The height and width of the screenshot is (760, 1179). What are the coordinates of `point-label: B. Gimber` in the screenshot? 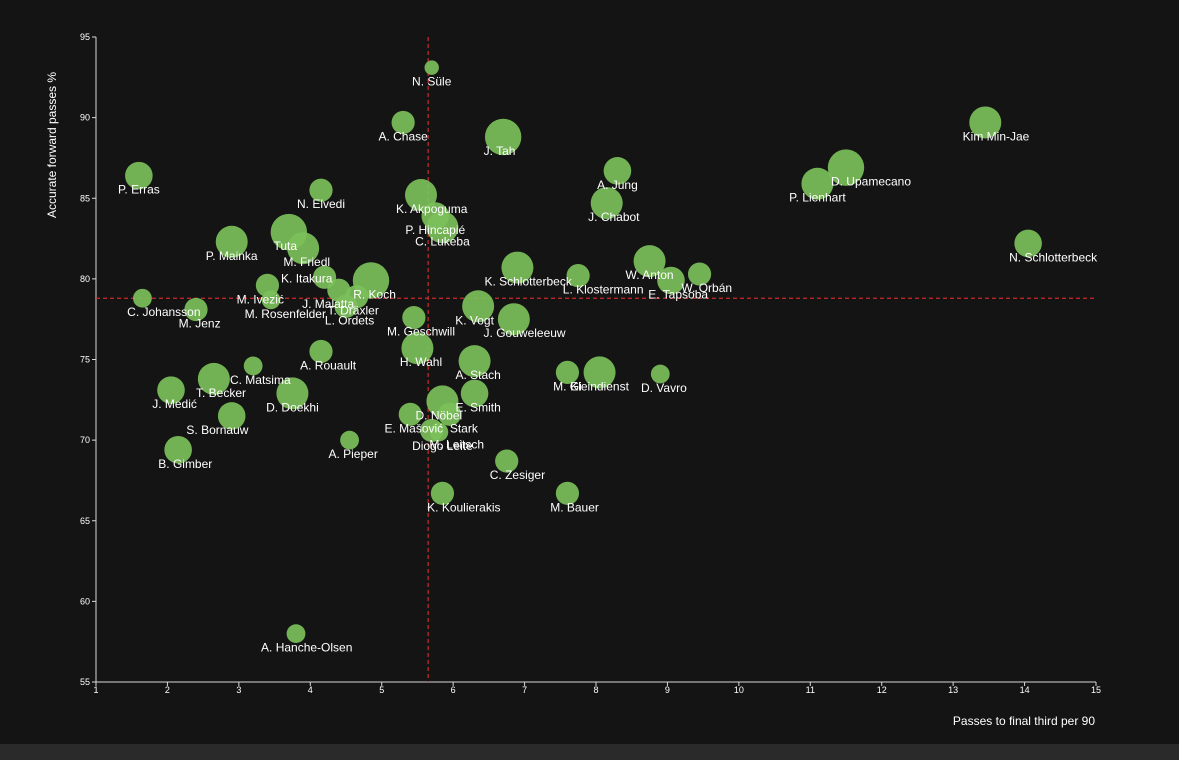 It's located at (185, 464).